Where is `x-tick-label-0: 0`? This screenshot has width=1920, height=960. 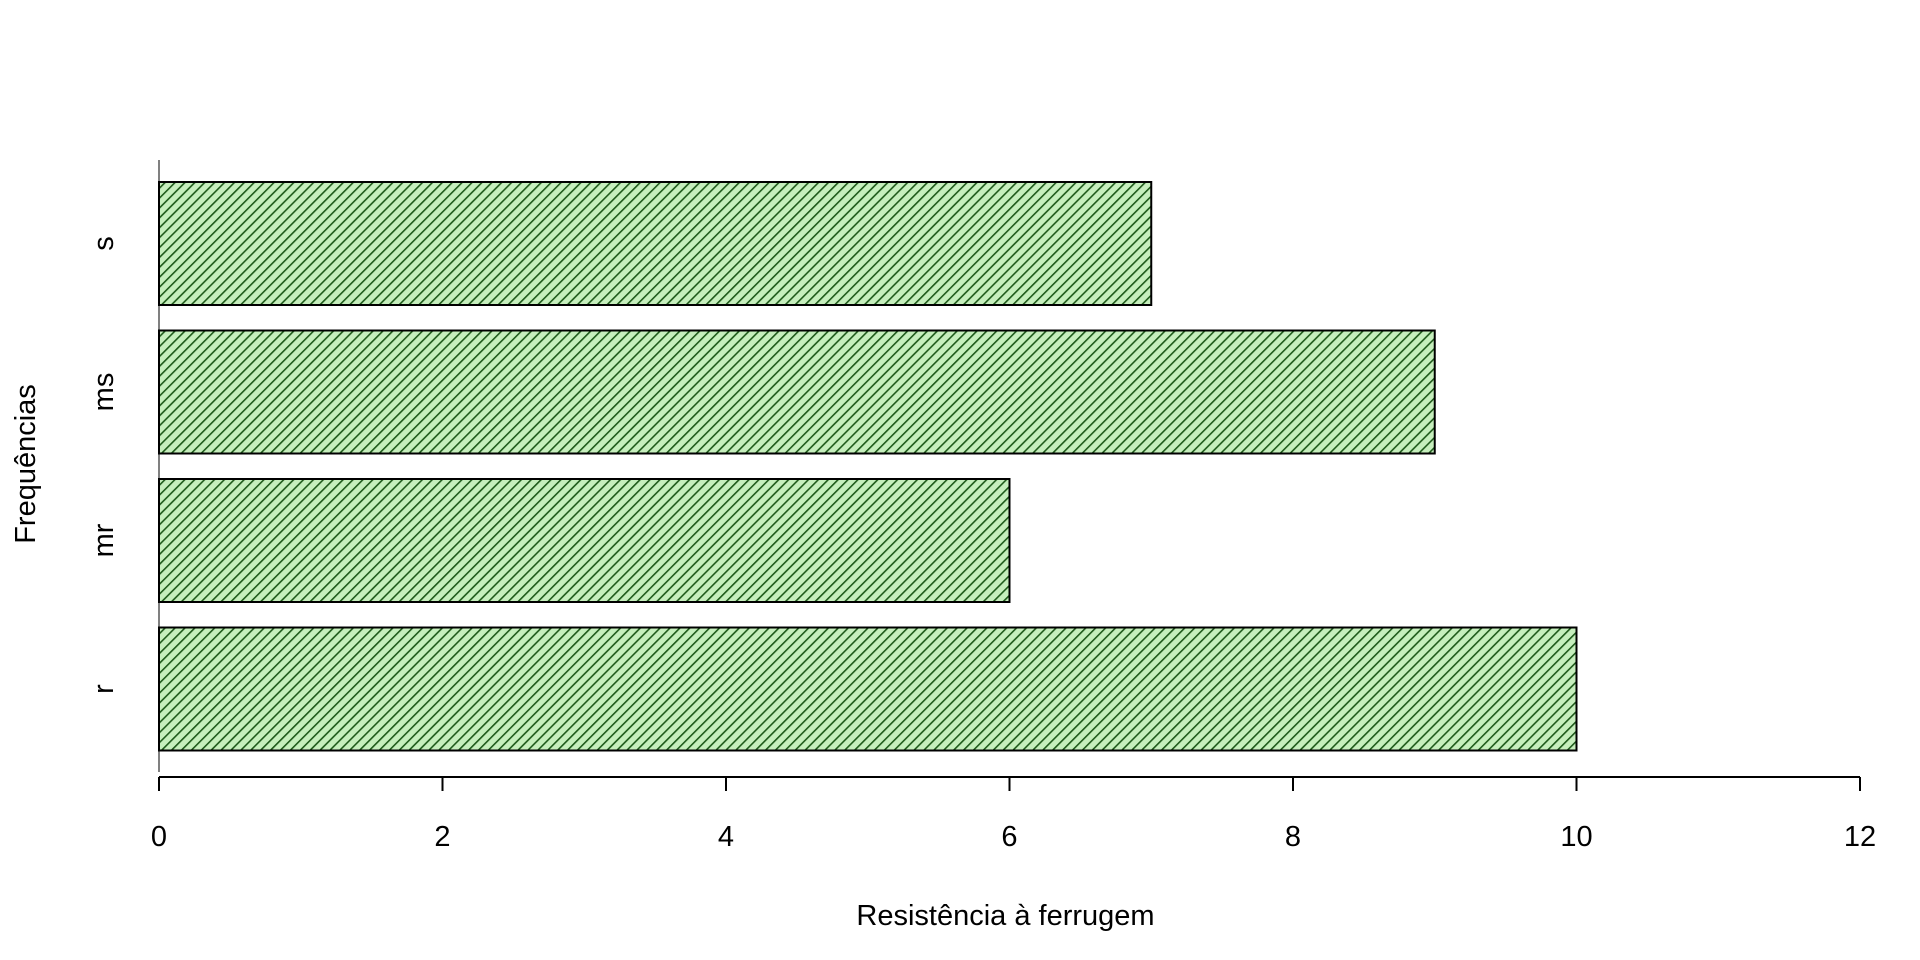
x-tick-label-0: 0 is located at coordinates (159, 837).